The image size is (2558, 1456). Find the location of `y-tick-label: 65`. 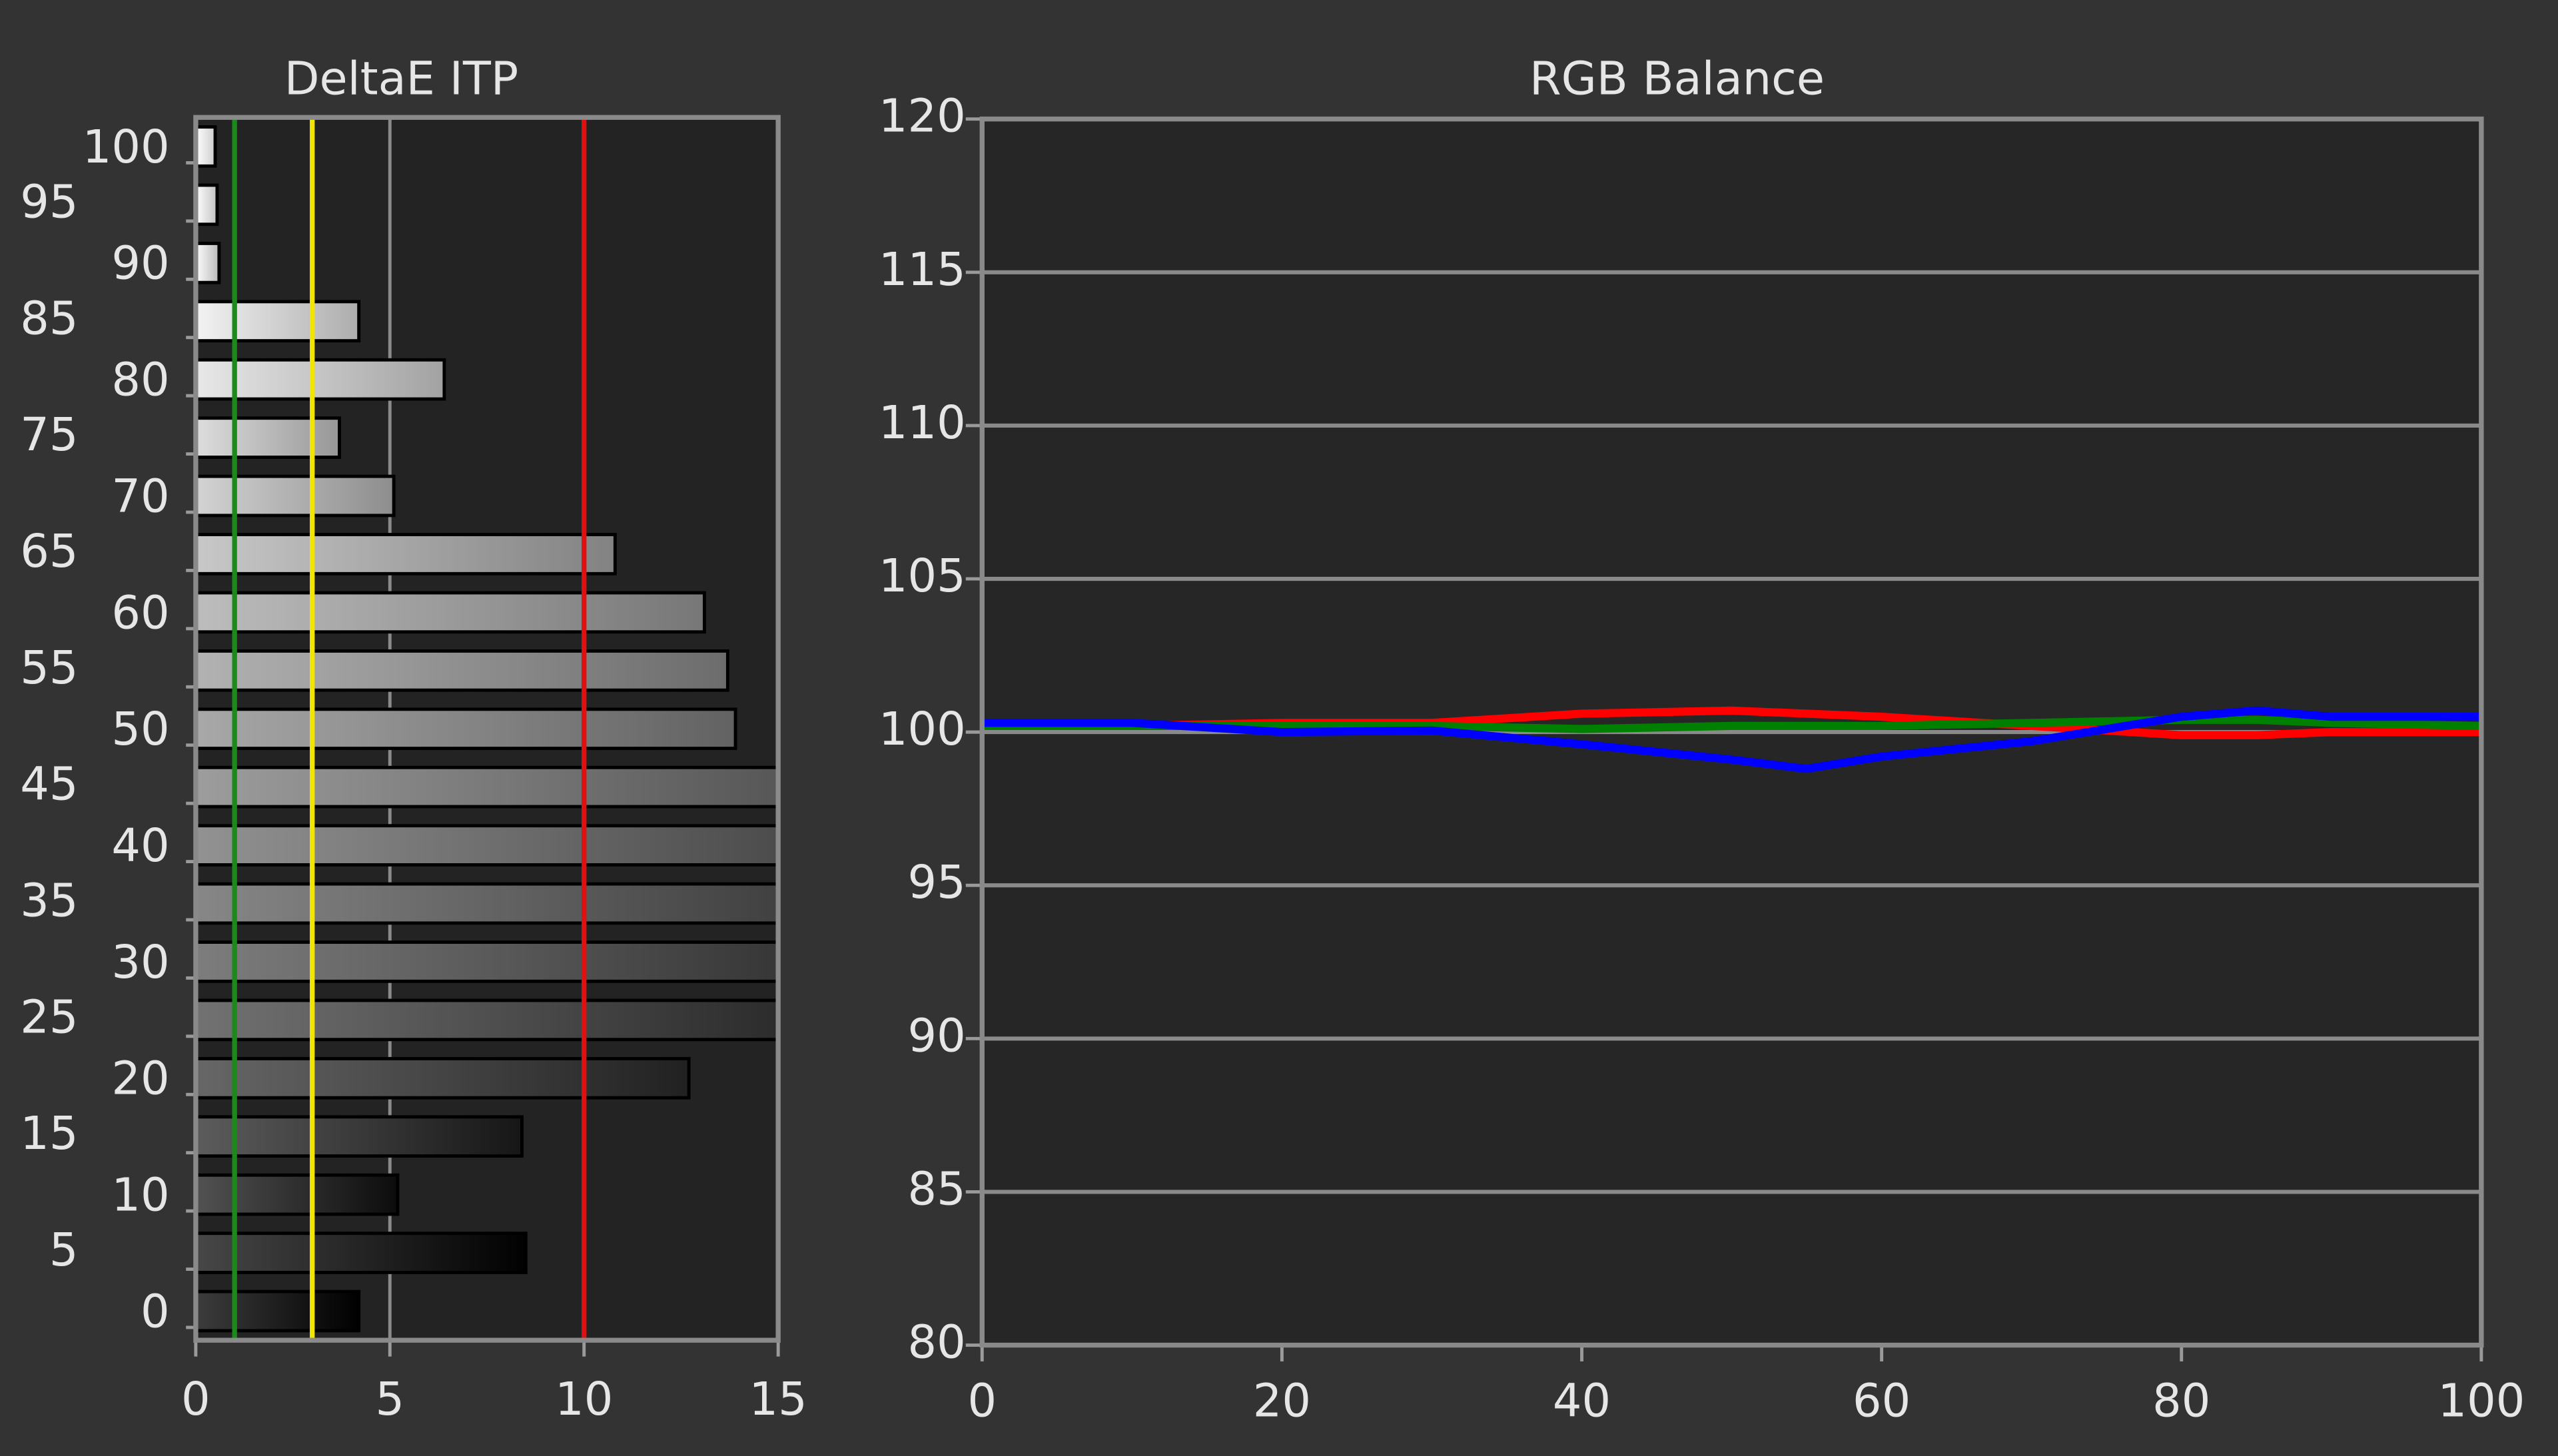

y-tick-label: 65 is located at coordinates (49, 551).